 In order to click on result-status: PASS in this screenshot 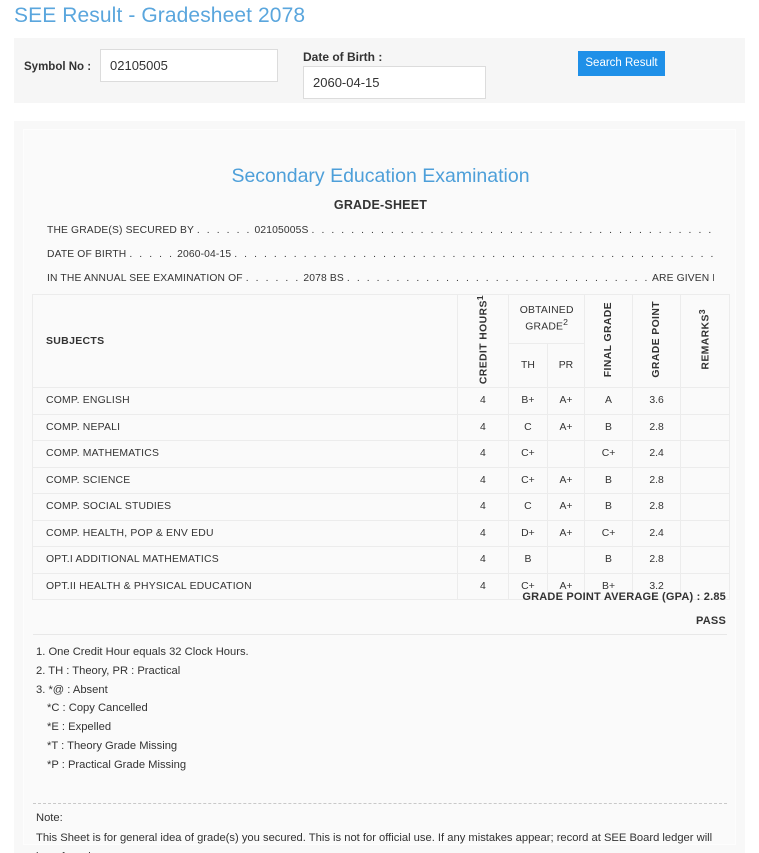, I will do `click(711, 621)`.